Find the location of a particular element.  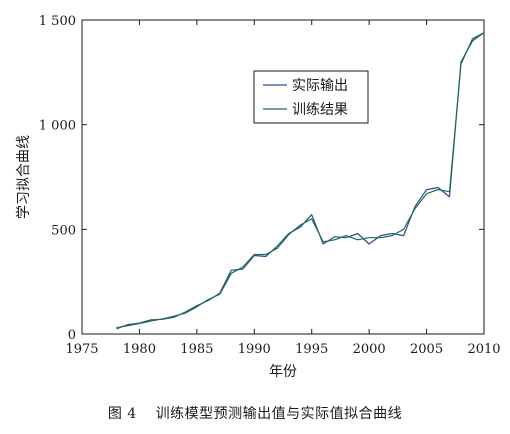

legend-label-training-result: 训练结果 is located at coordinates (320, 110).